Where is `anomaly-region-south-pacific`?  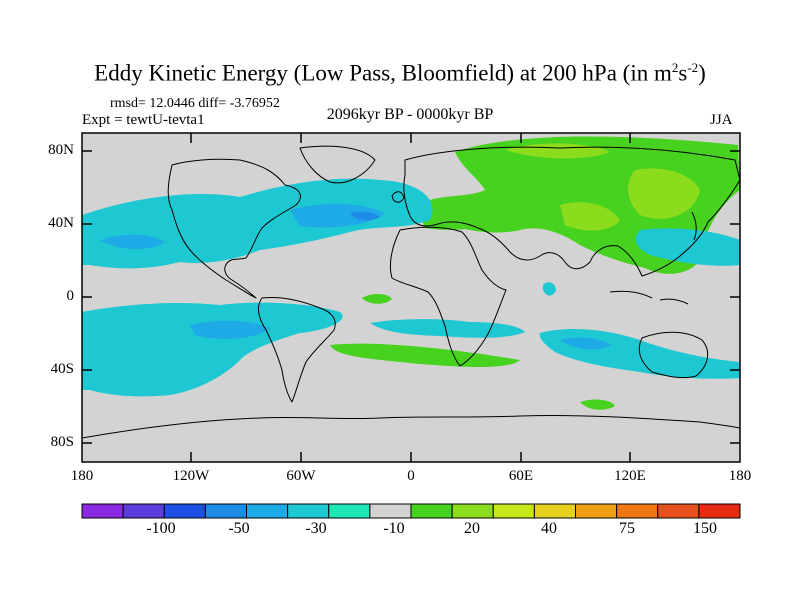 anomaly-region-south-pacific is located at coordinates (212, 349).